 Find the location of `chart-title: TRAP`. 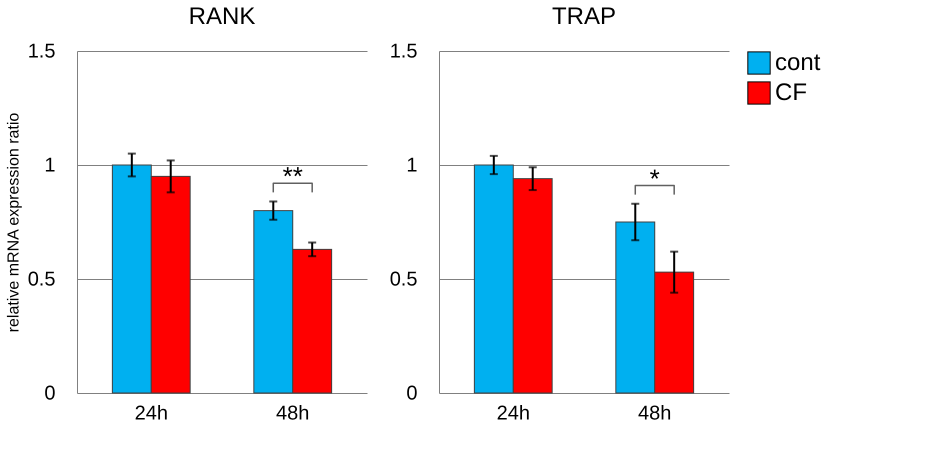

chart-title: TRAP is located at coordinates (584, 16).